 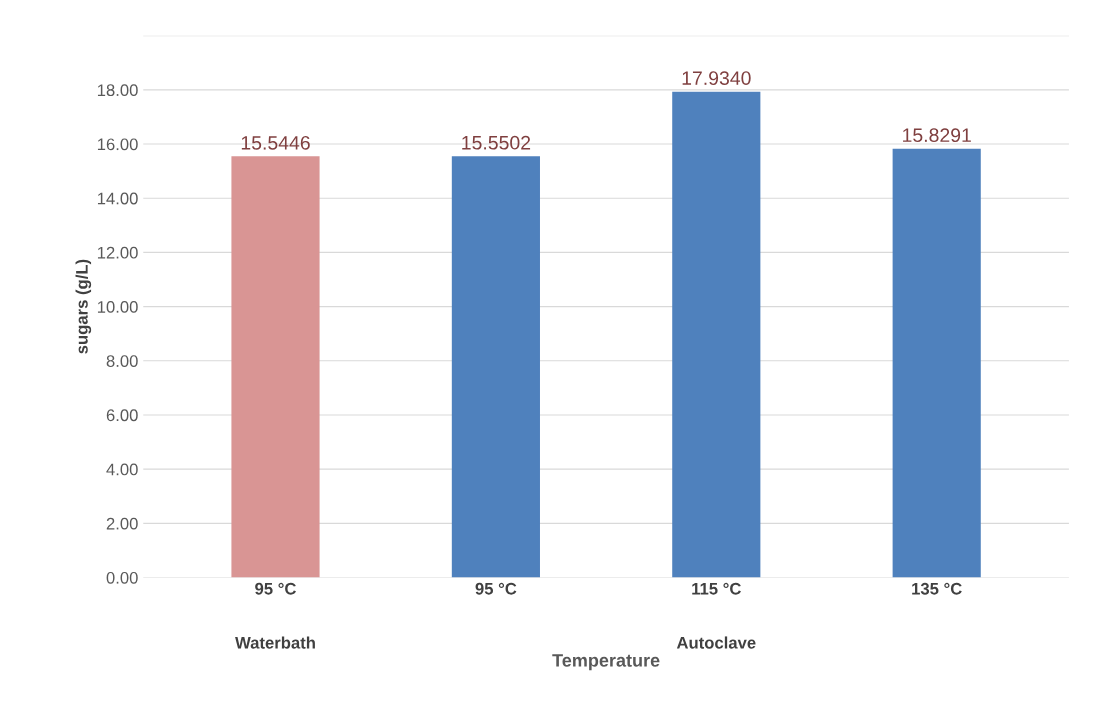 What do you see at coordinates (83, 306) in the screenshot?
I see `y-axis-title: sugars (g/L)` at bounding box center [83, 306].